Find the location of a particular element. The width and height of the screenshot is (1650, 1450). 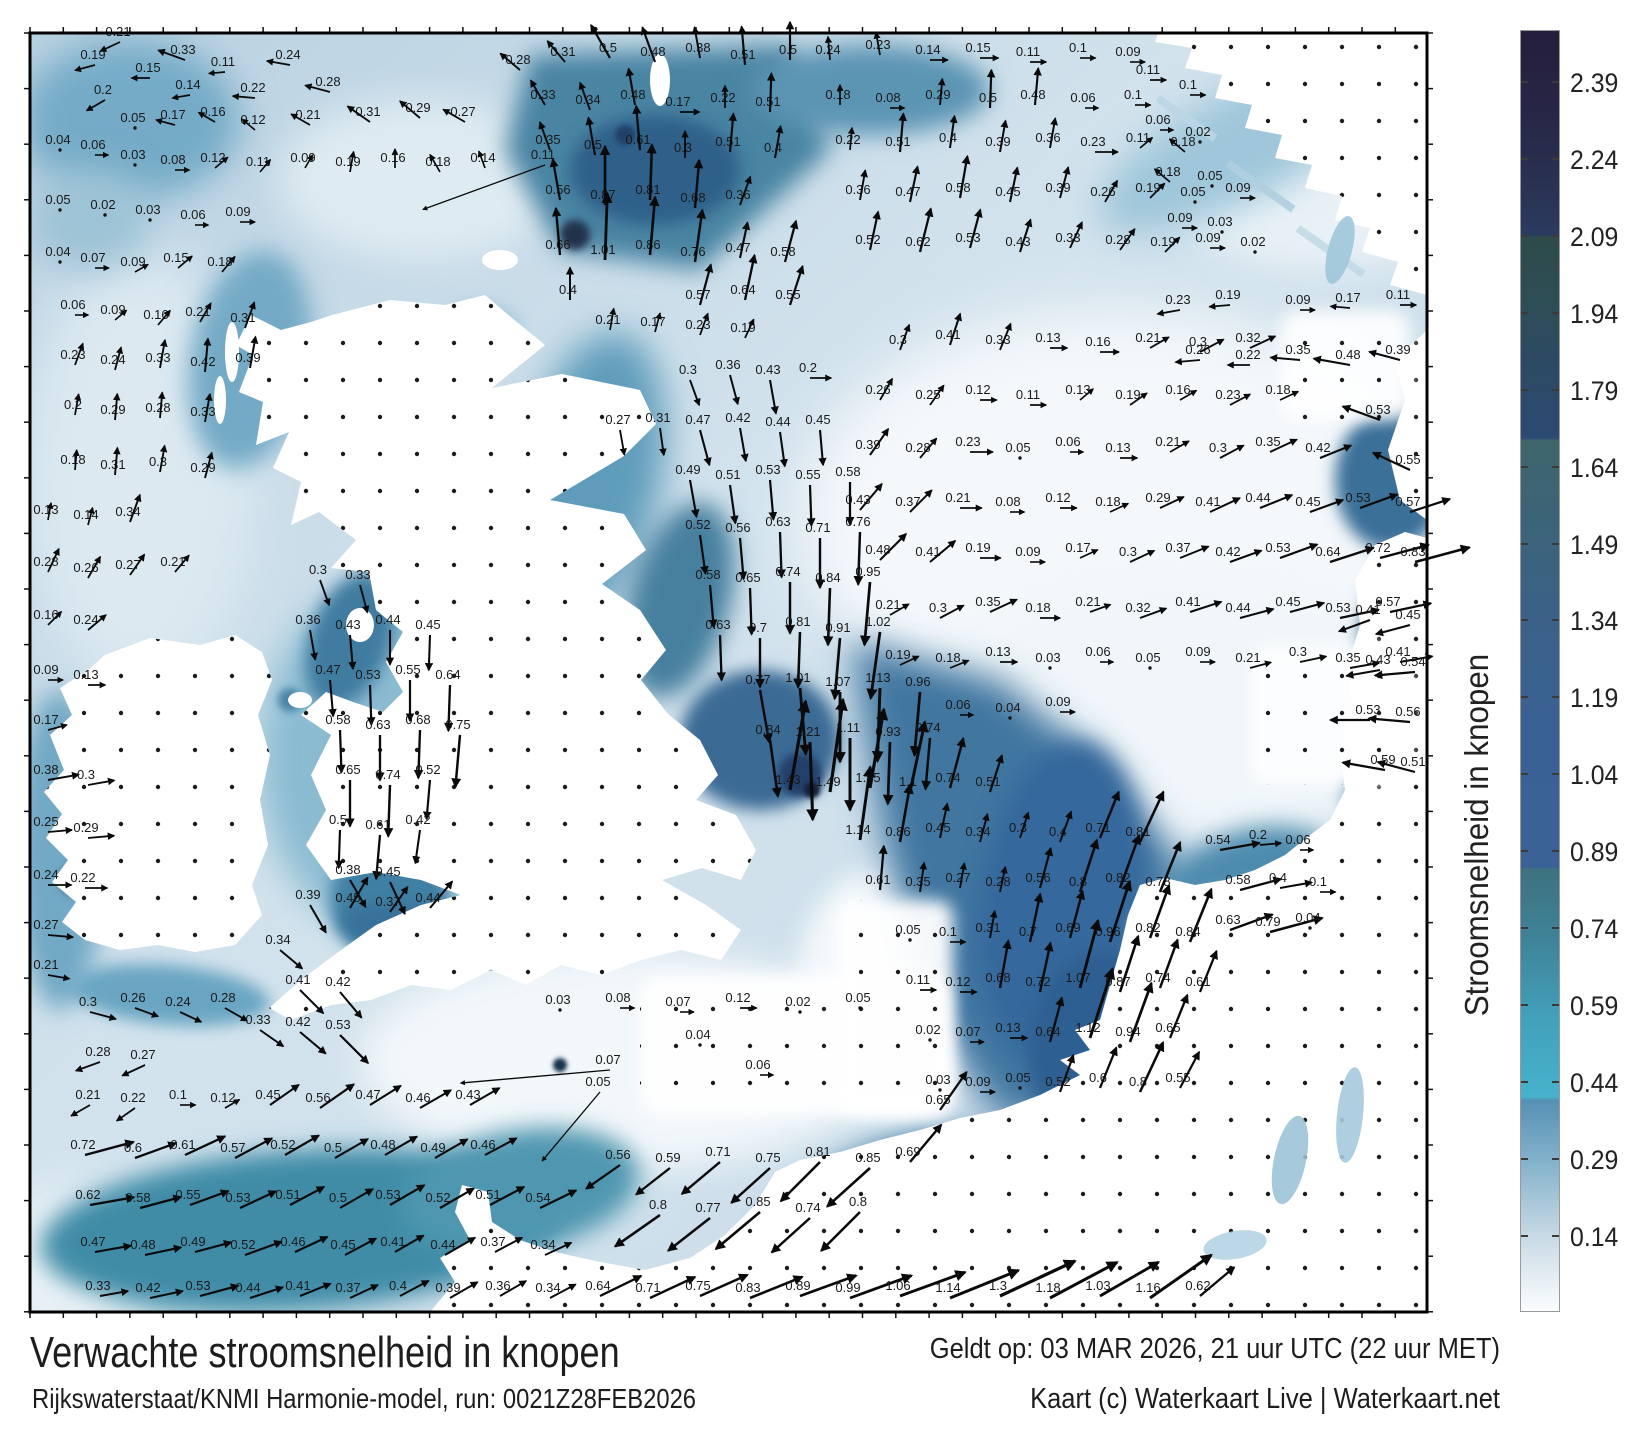

current-value-label: 0.33 is located at coordinates (257, 1019).